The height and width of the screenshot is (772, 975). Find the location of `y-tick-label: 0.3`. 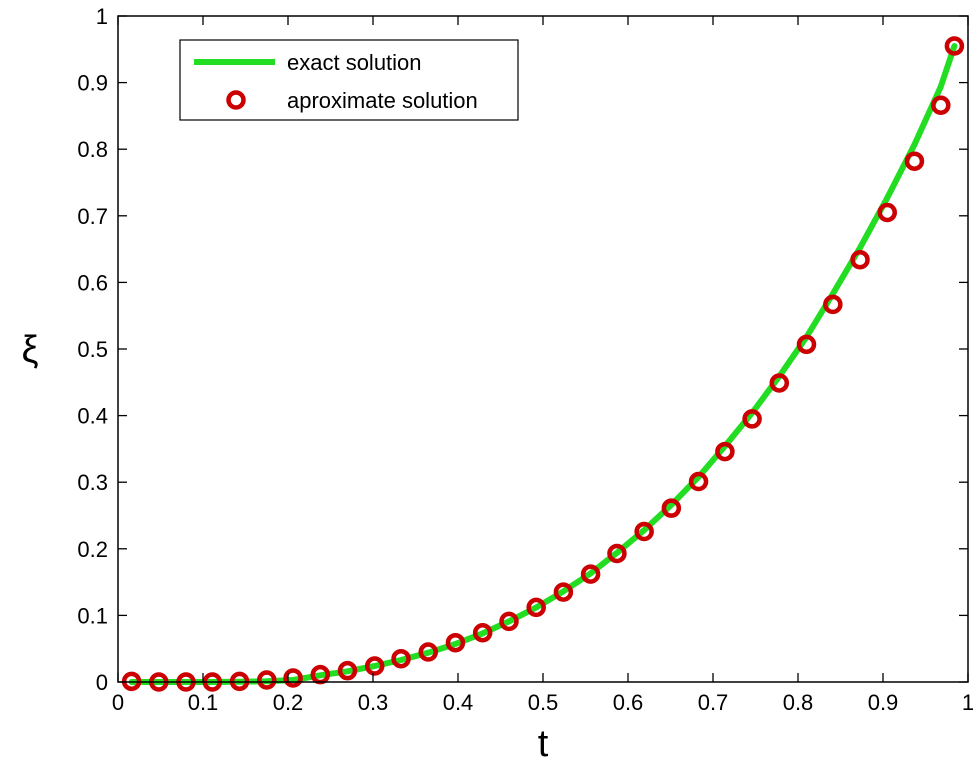

y-tick-label: 0.3 is located at coordinates (92, 482).